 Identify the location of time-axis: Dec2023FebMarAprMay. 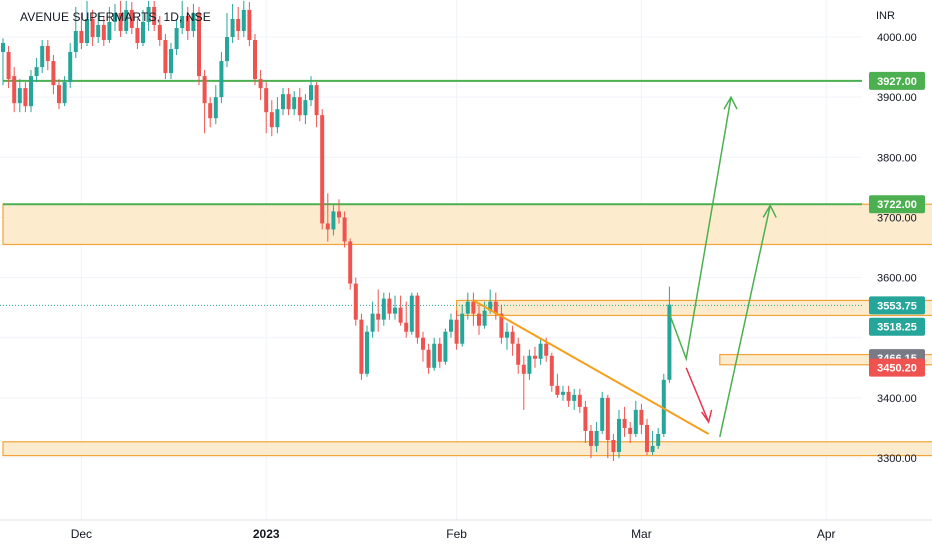
(466, 530).